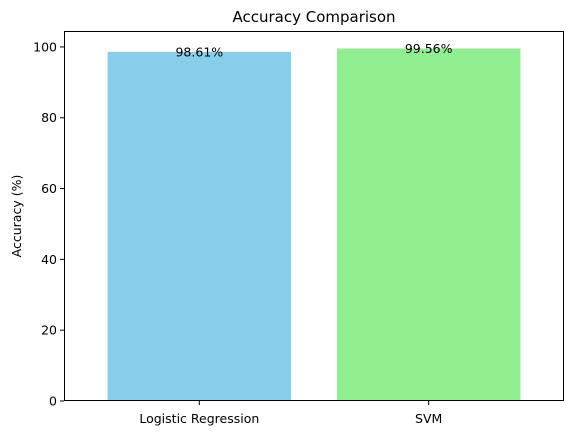  Describe the element at coordinates (199, 51) in the screenshot. I see `data-label: 98.61%` at that location.